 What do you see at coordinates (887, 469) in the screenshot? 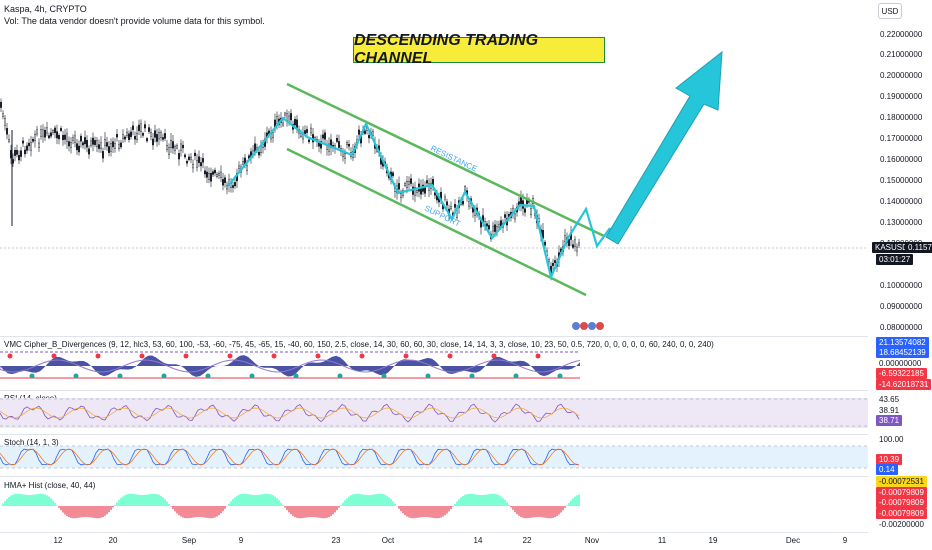
I see `stoch-value-tag: 0.14` at bounding box center [887, 469].